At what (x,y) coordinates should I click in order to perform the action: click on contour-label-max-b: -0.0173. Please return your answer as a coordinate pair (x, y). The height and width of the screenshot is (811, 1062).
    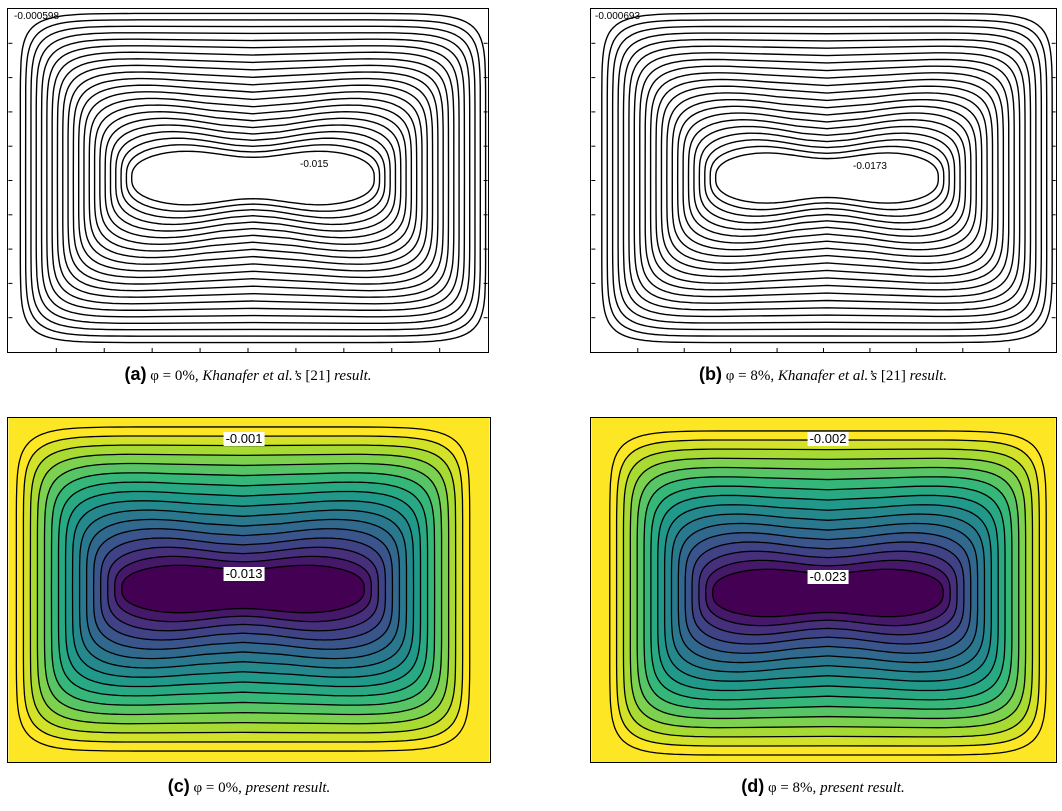
    Looking at the image, I should click on (870, 166).